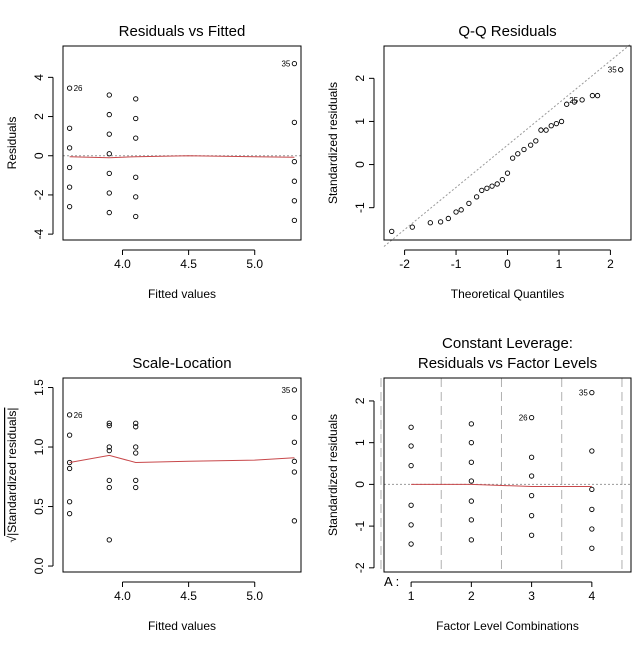 The image size is (644, 649). I want to click on sqrt-symbol: √, so click(12, 538).